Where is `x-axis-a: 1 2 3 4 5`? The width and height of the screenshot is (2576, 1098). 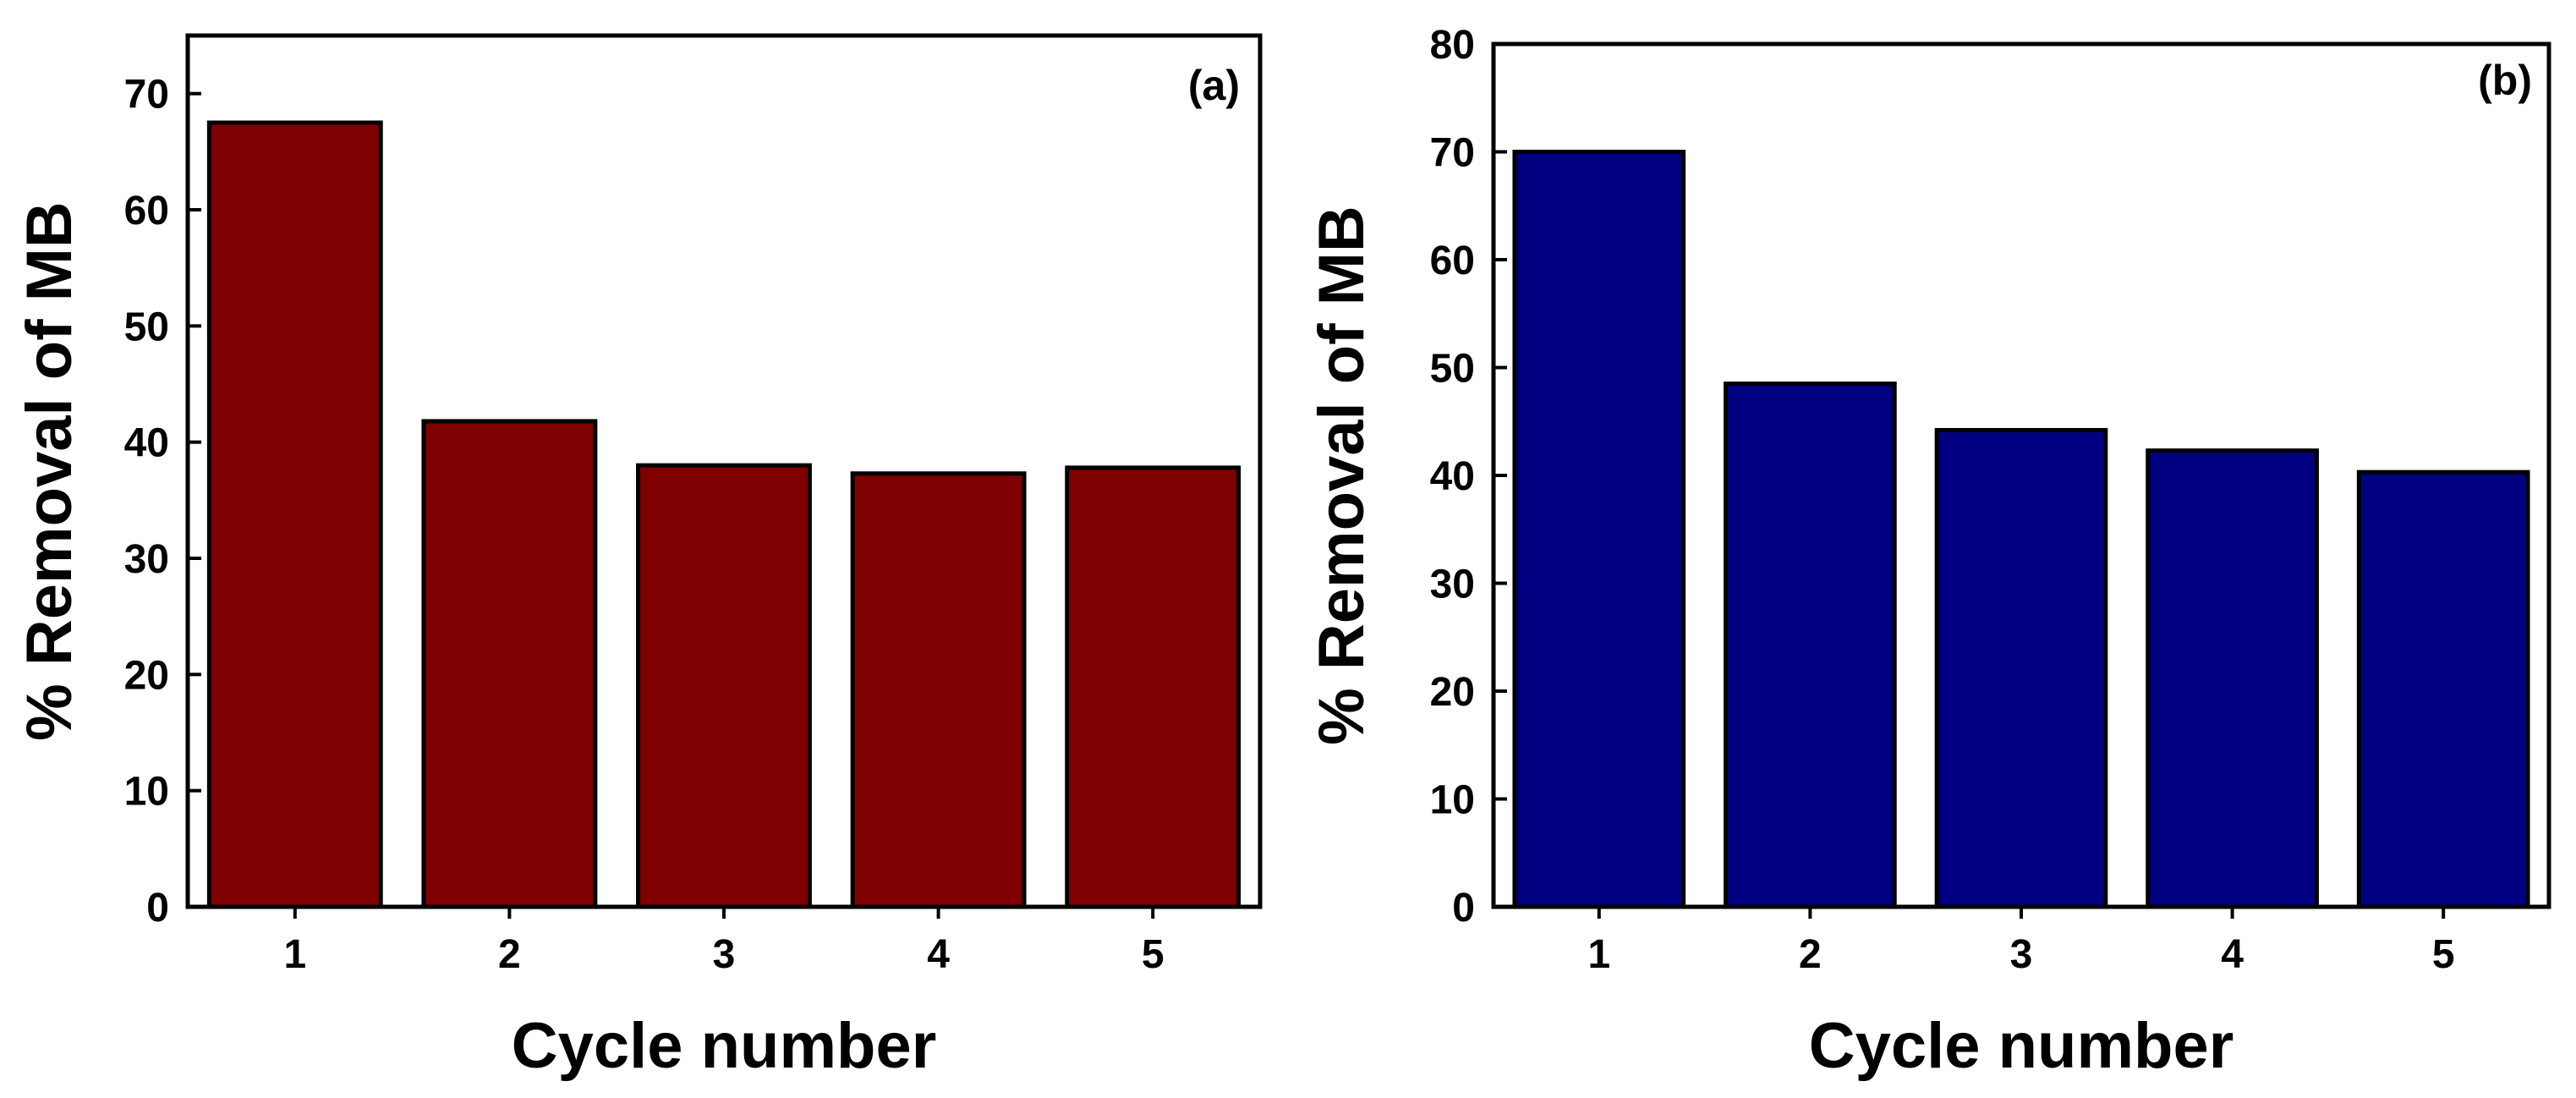
x-axis-a: 1 2 3 4 5 is located at coordinates (724, 942).